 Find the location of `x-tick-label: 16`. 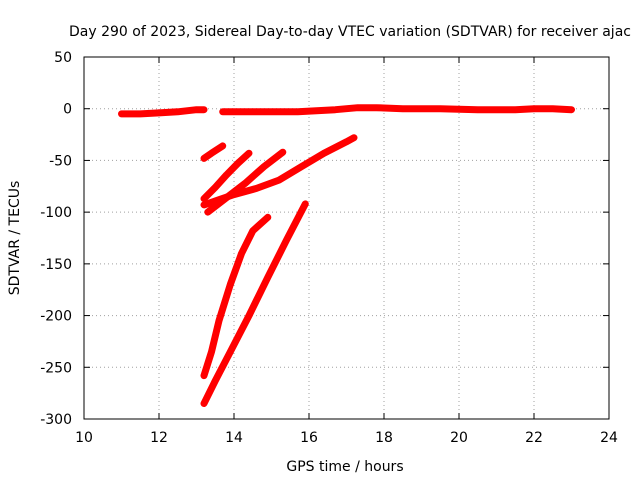

x-tick-label: 16 is located at coordinates (309, 438).